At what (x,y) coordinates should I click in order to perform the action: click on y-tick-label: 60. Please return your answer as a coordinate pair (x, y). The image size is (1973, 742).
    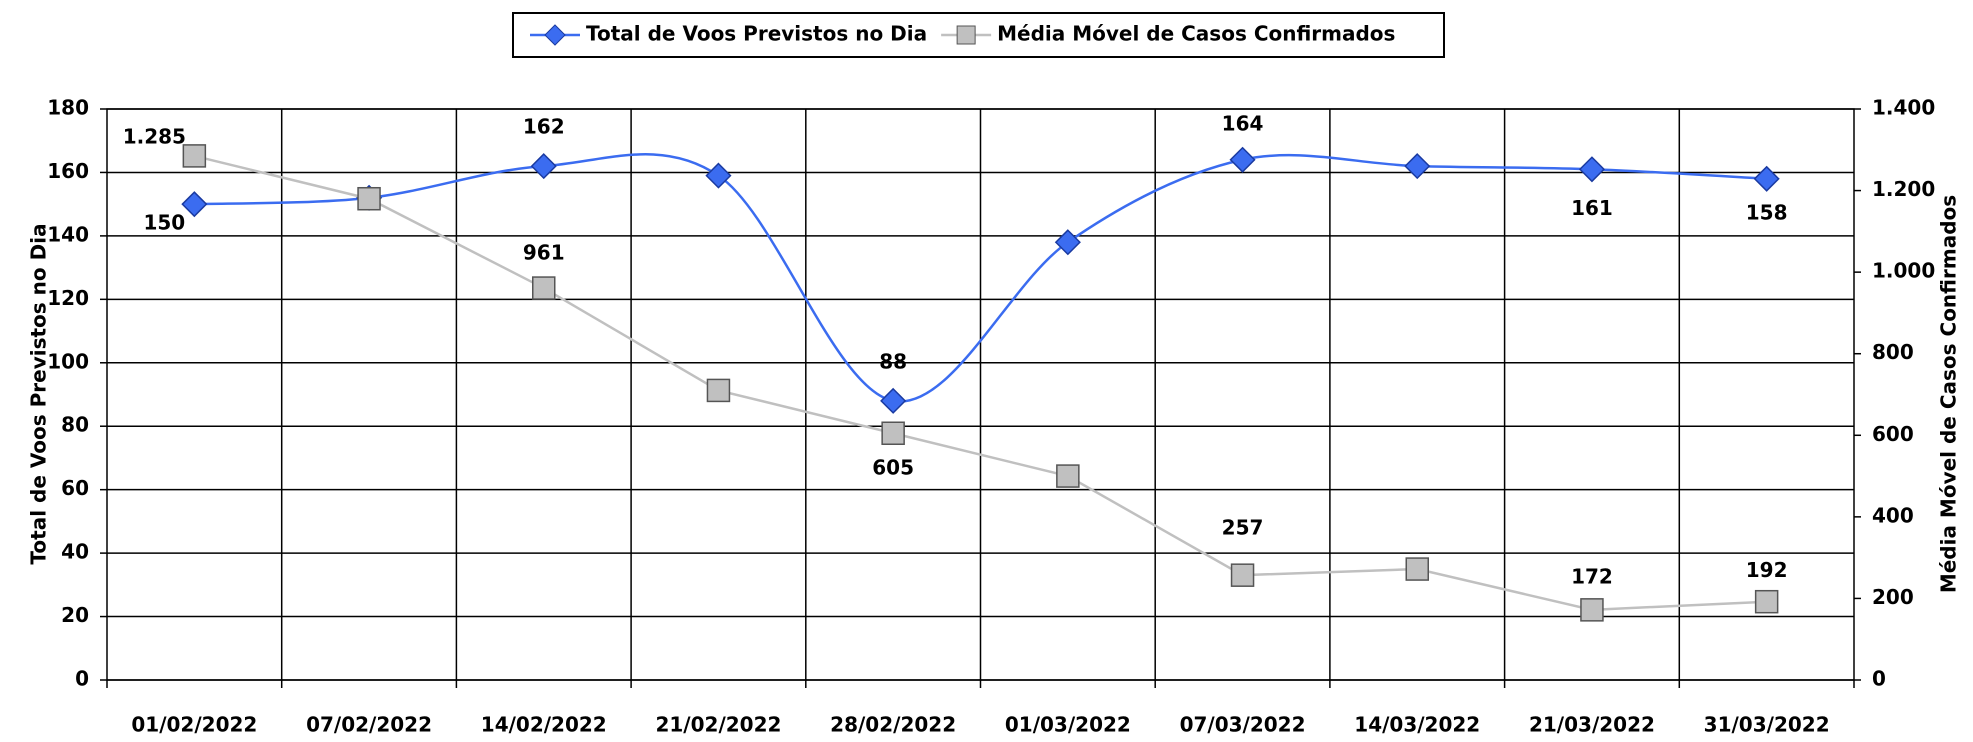
    Looking at the image, I should click on (75, 488).